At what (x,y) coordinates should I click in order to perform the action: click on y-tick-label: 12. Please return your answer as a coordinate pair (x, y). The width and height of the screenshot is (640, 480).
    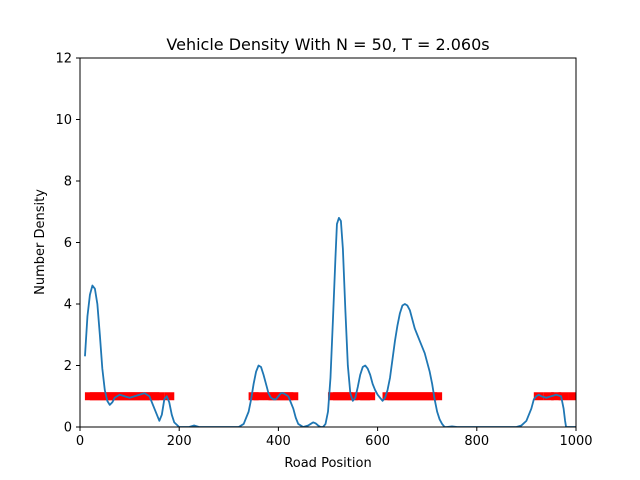
    Looking at the image, I should click on (63, 59).